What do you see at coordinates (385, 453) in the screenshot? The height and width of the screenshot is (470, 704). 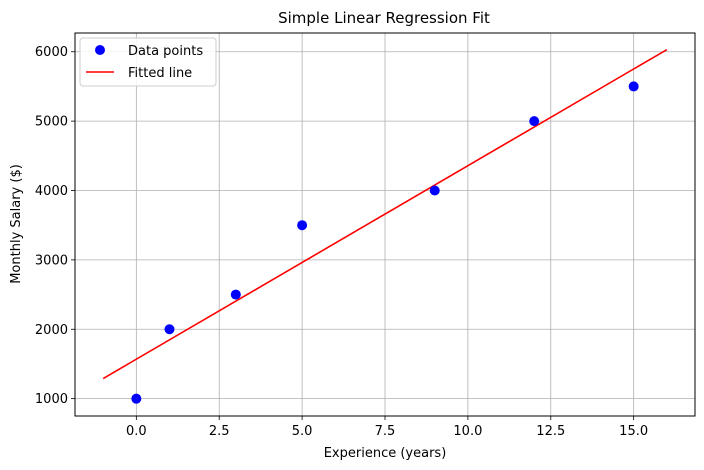 I see `x-axis-label: Experience (years)` at bounding box center [385, 453].